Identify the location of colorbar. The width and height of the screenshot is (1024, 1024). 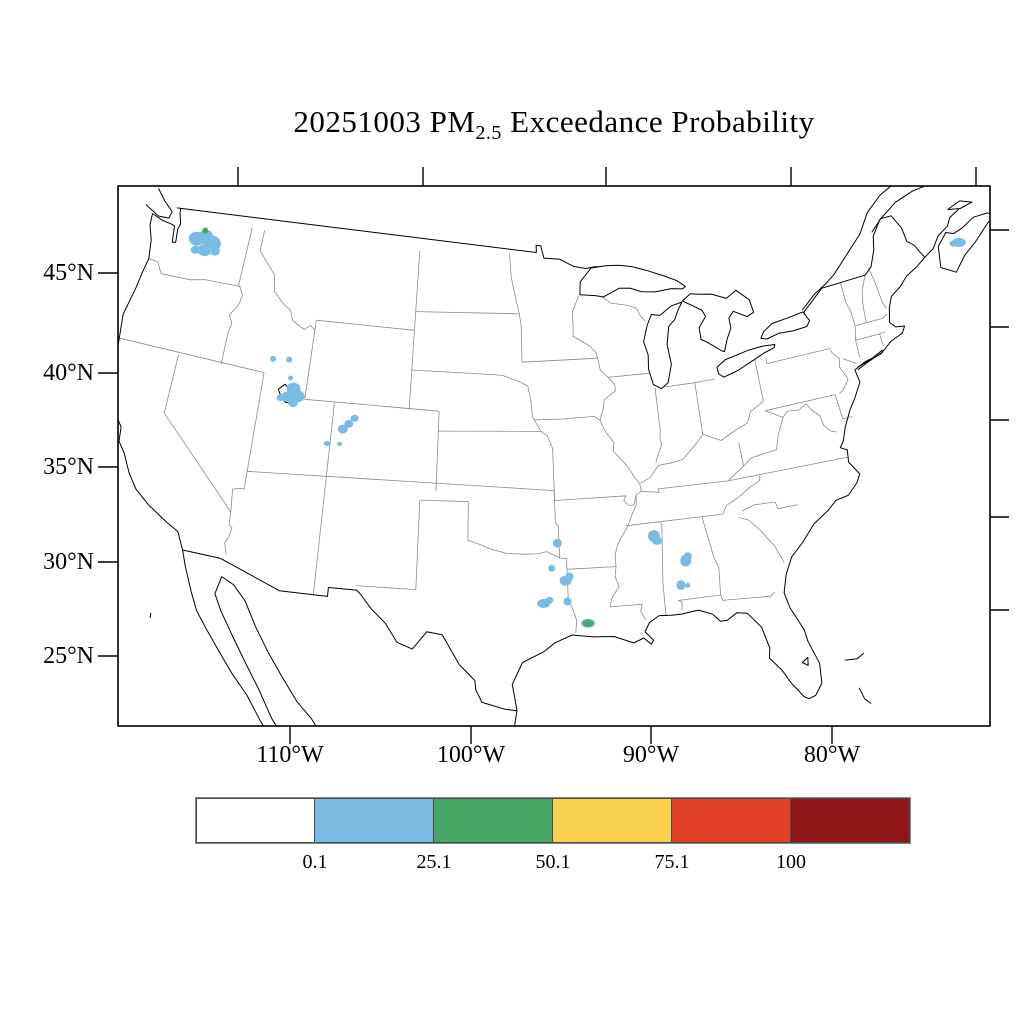
(553, 820).